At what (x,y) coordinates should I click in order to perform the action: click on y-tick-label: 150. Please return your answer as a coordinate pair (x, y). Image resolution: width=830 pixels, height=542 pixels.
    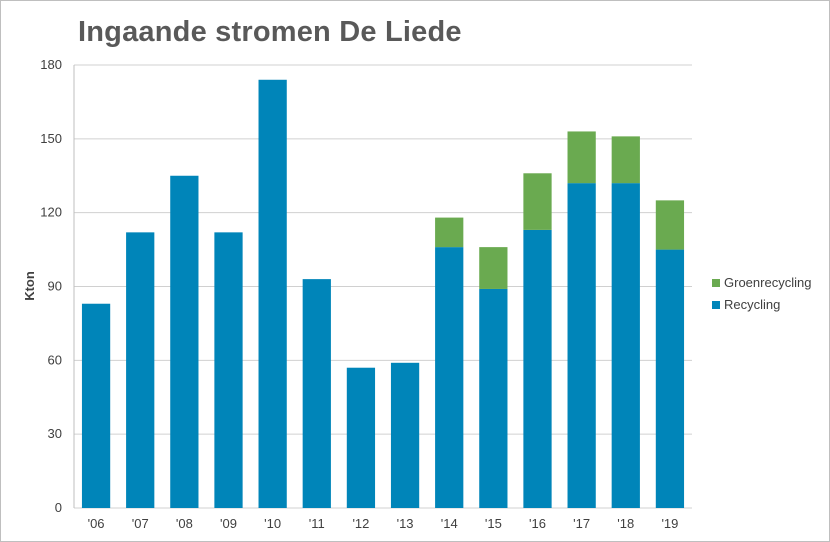
    Looking at the image, I should click on (51, 138).